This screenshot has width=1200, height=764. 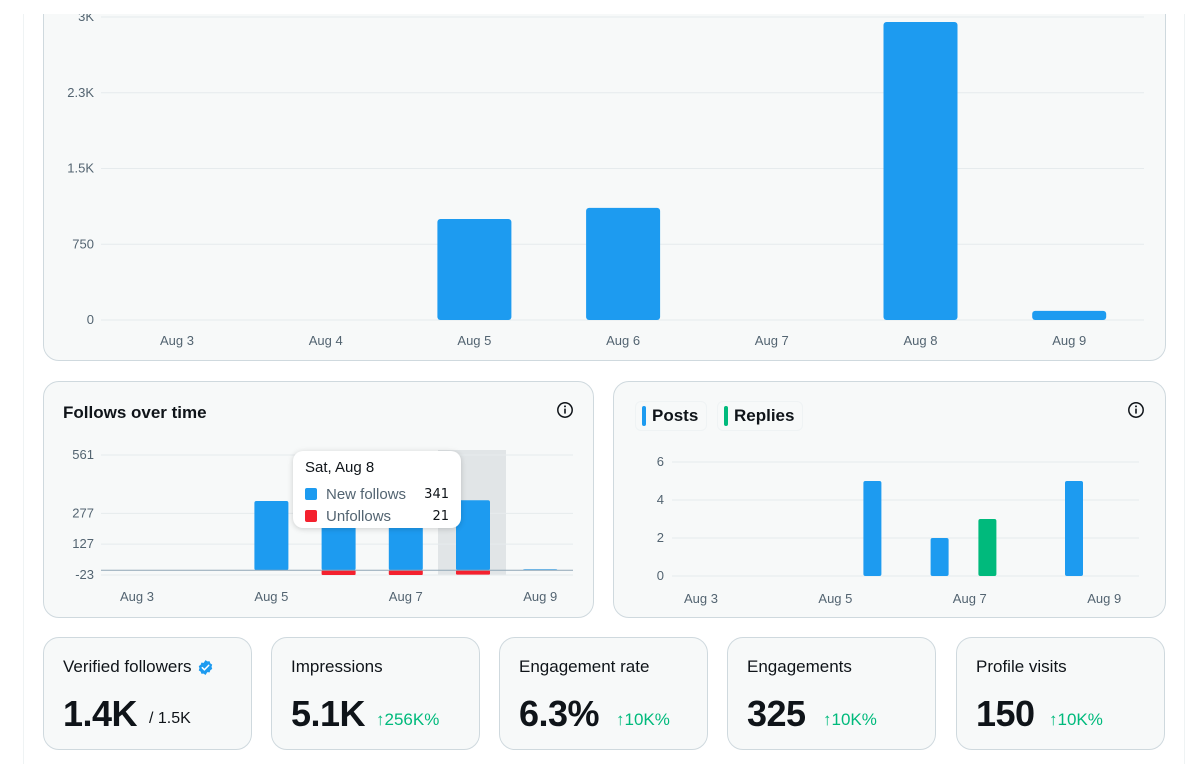 I want to click on tooltip-date: Sat, Aug 8, so click(x=340, y=467).